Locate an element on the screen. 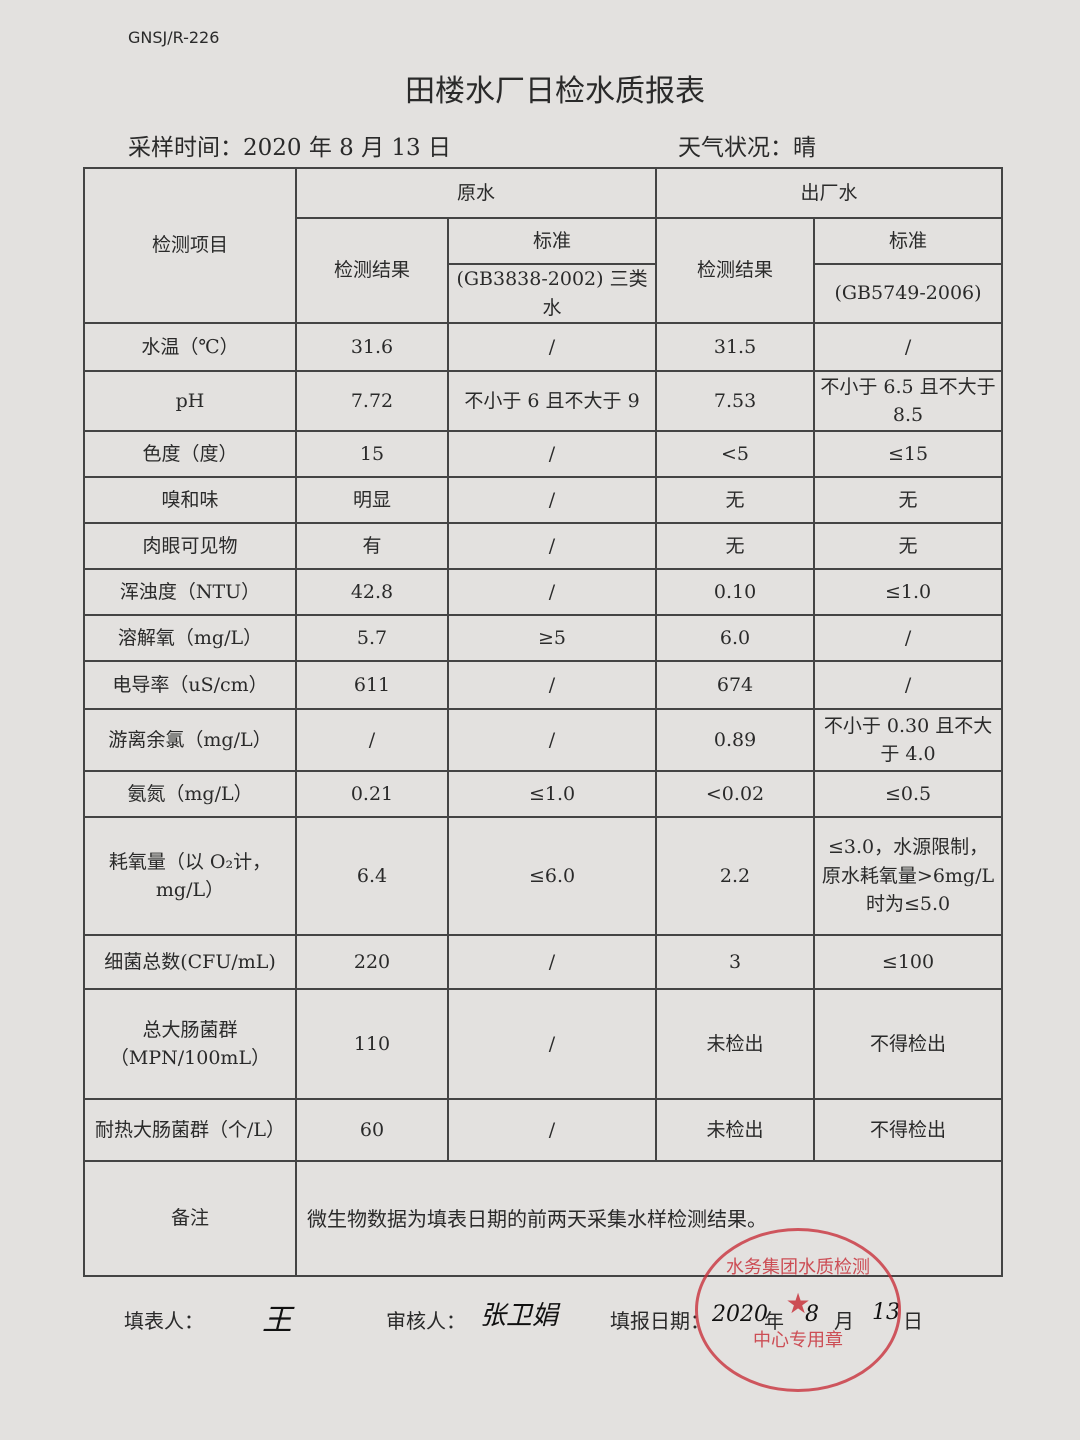 Image resolution: width=1080 pixels, height=1440 pixels. cell-raw-std: ≥5 is located at coordinates (552, 638).